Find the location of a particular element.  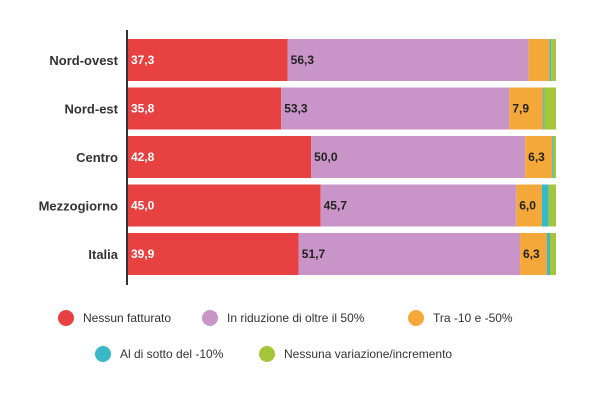

legend-label-nessuna-variazione-incremento: Nessuna variazione/incremento is located at coordinates (368, 354).